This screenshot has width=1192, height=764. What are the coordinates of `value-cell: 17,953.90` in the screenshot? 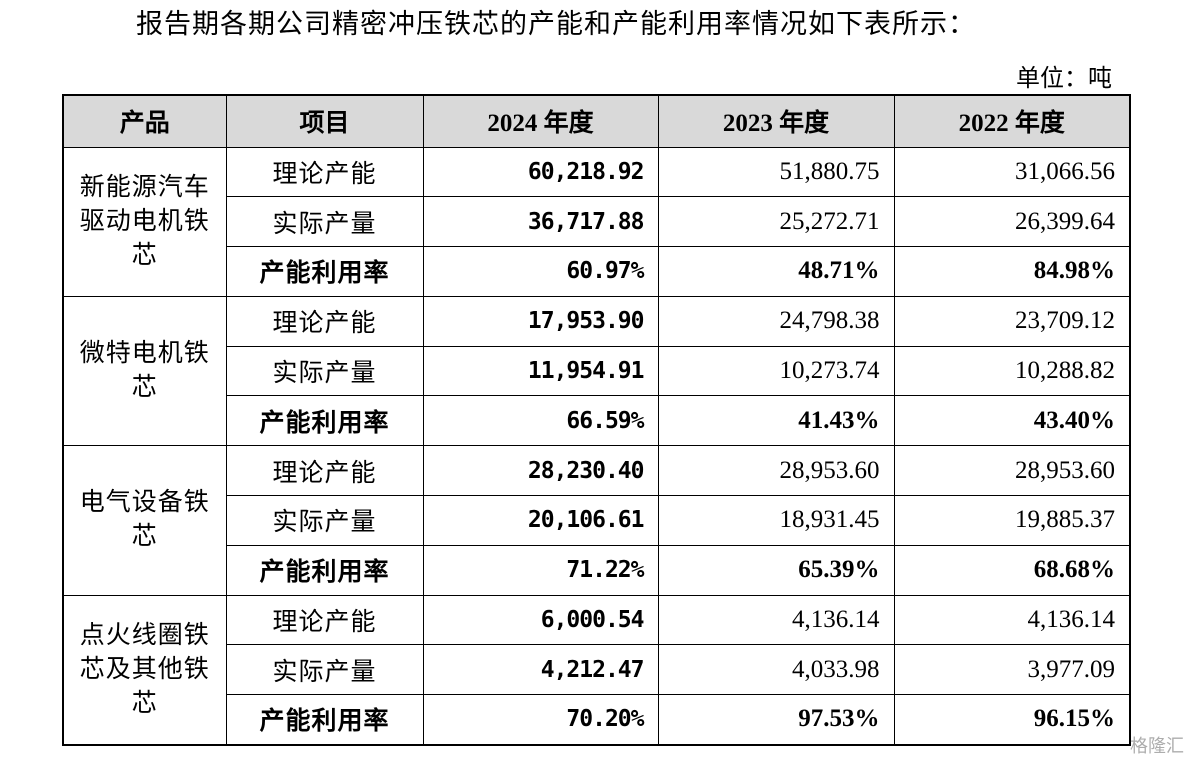 It's located at (540, 321).